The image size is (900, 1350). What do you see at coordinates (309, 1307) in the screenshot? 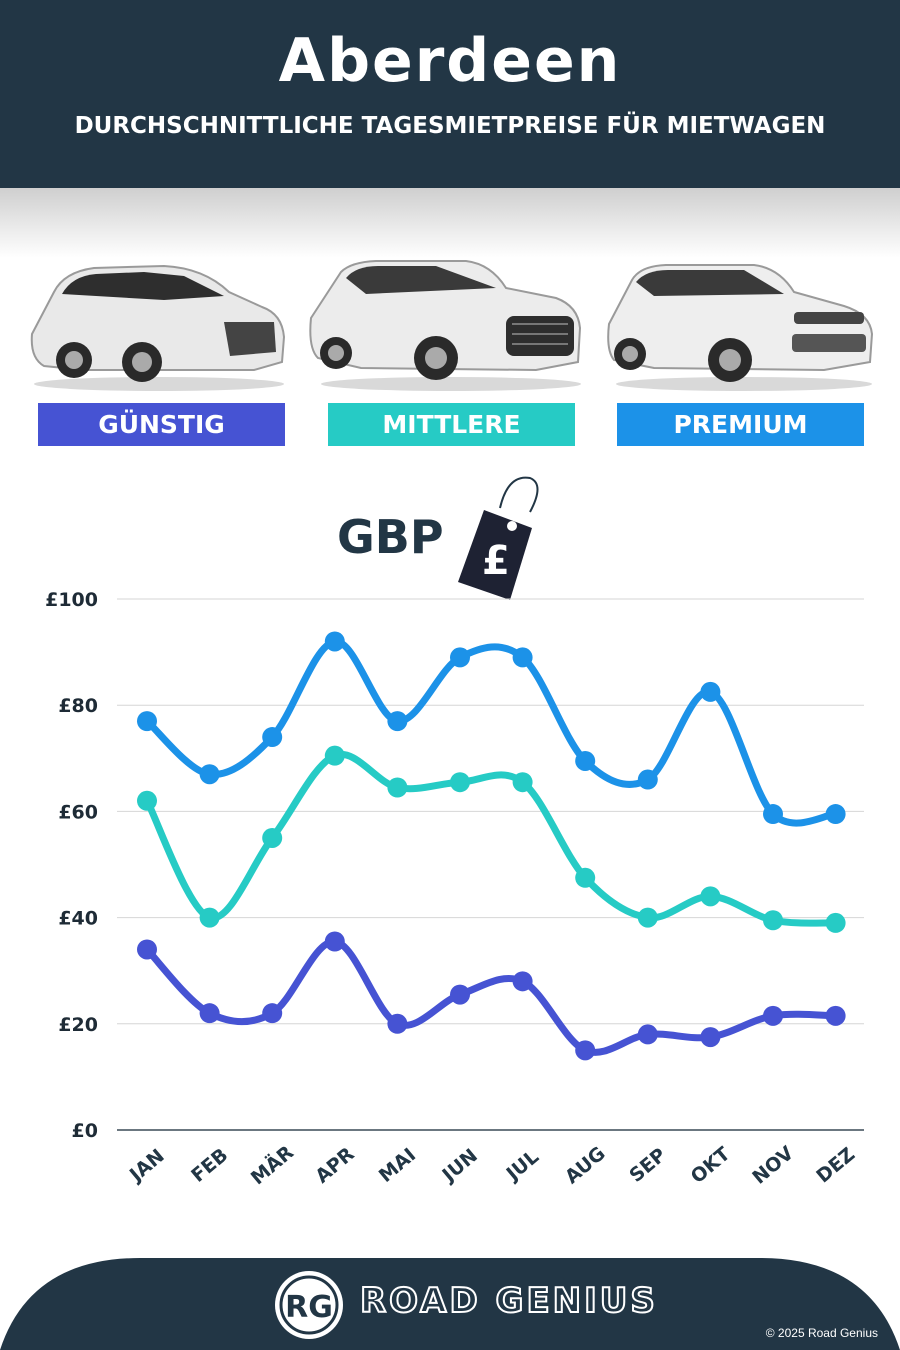
I see `logo-letters: RG` at bounding box center [309, 1307].